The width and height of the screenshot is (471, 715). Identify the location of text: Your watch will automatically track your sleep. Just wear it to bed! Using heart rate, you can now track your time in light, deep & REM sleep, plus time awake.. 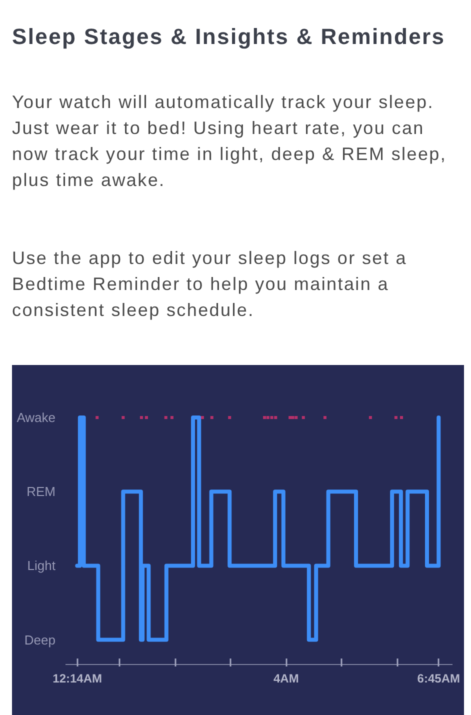
(230, 141).